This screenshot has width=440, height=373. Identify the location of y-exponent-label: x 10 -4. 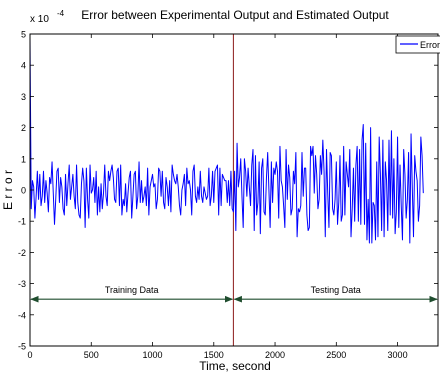
(47, 17).